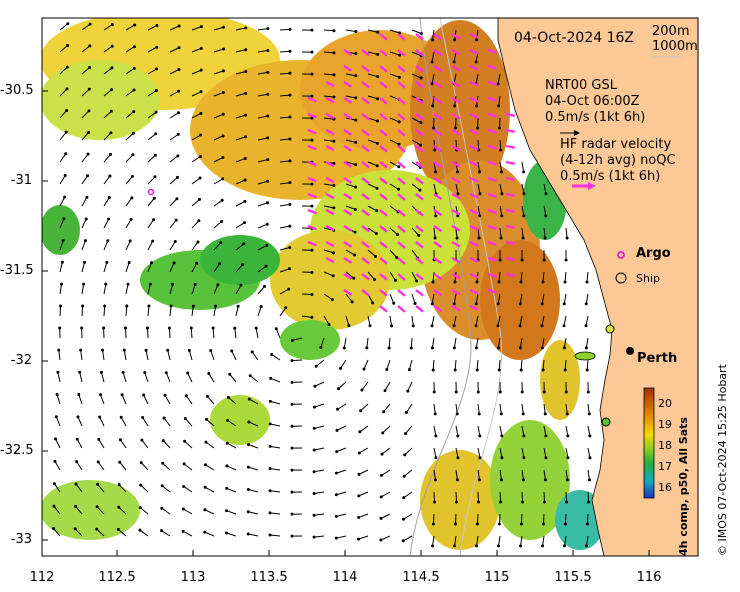  Describe the element at coordinates (616, 144) in the screenshot. I see `hf-legend-line1: HF radar velocity` at that location.